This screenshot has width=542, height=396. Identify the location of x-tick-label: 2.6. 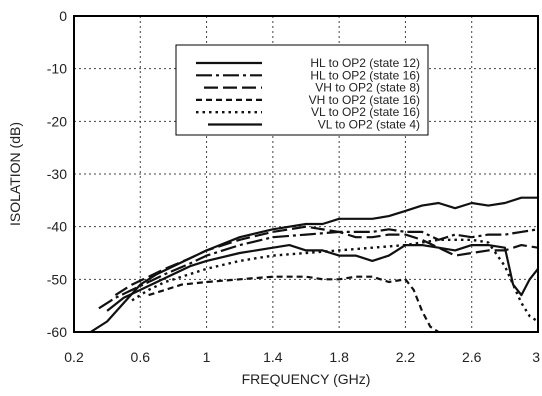
(472, 357).